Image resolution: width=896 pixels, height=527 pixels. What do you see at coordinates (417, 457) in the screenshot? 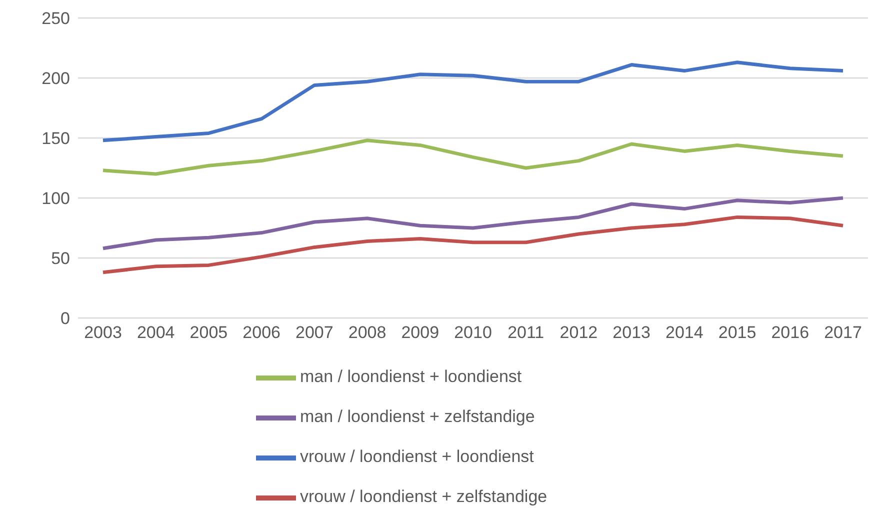
I see `legend-label: vrouw / loondienst + loondienst` at bounding box center [417, 457].